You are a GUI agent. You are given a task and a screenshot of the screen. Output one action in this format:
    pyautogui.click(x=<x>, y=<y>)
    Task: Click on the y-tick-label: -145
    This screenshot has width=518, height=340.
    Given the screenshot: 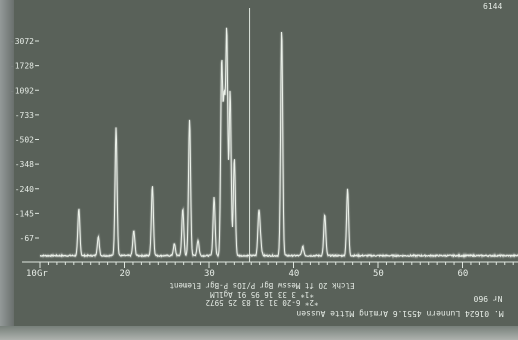 What is the action you would take?
    pyautogui.click(x=24, y=213)
    